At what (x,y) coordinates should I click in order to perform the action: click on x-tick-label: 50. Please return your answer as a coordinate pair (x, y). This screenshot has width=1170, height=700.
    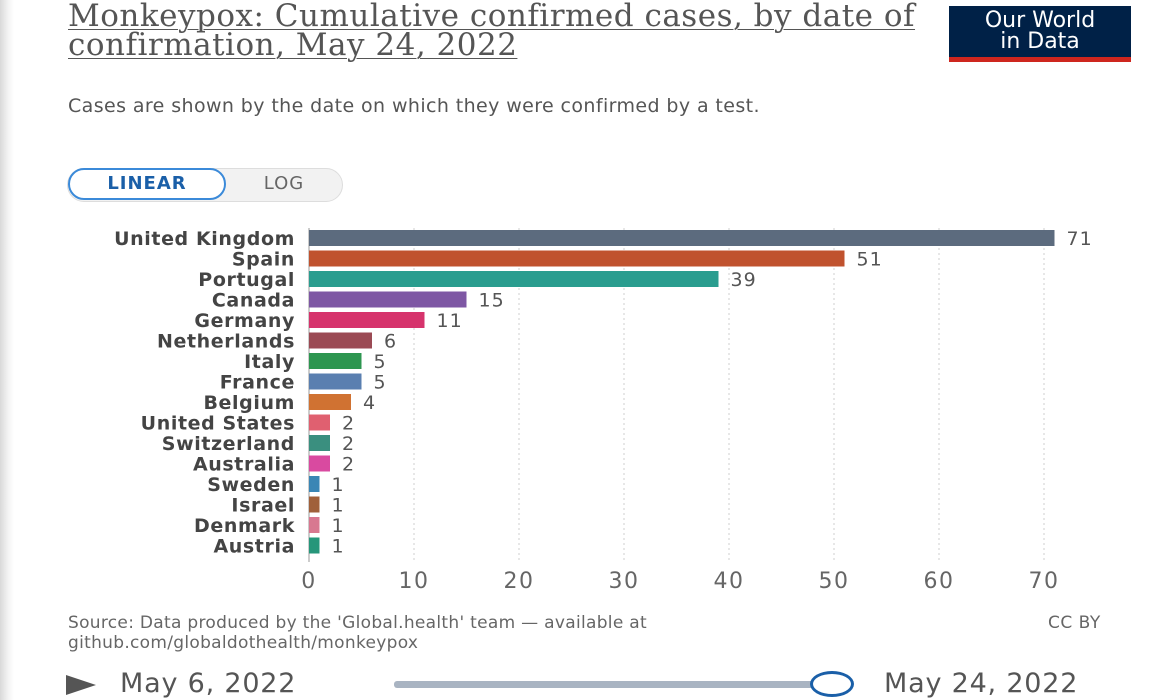
    Looking at the image, I should click on (834, 581).